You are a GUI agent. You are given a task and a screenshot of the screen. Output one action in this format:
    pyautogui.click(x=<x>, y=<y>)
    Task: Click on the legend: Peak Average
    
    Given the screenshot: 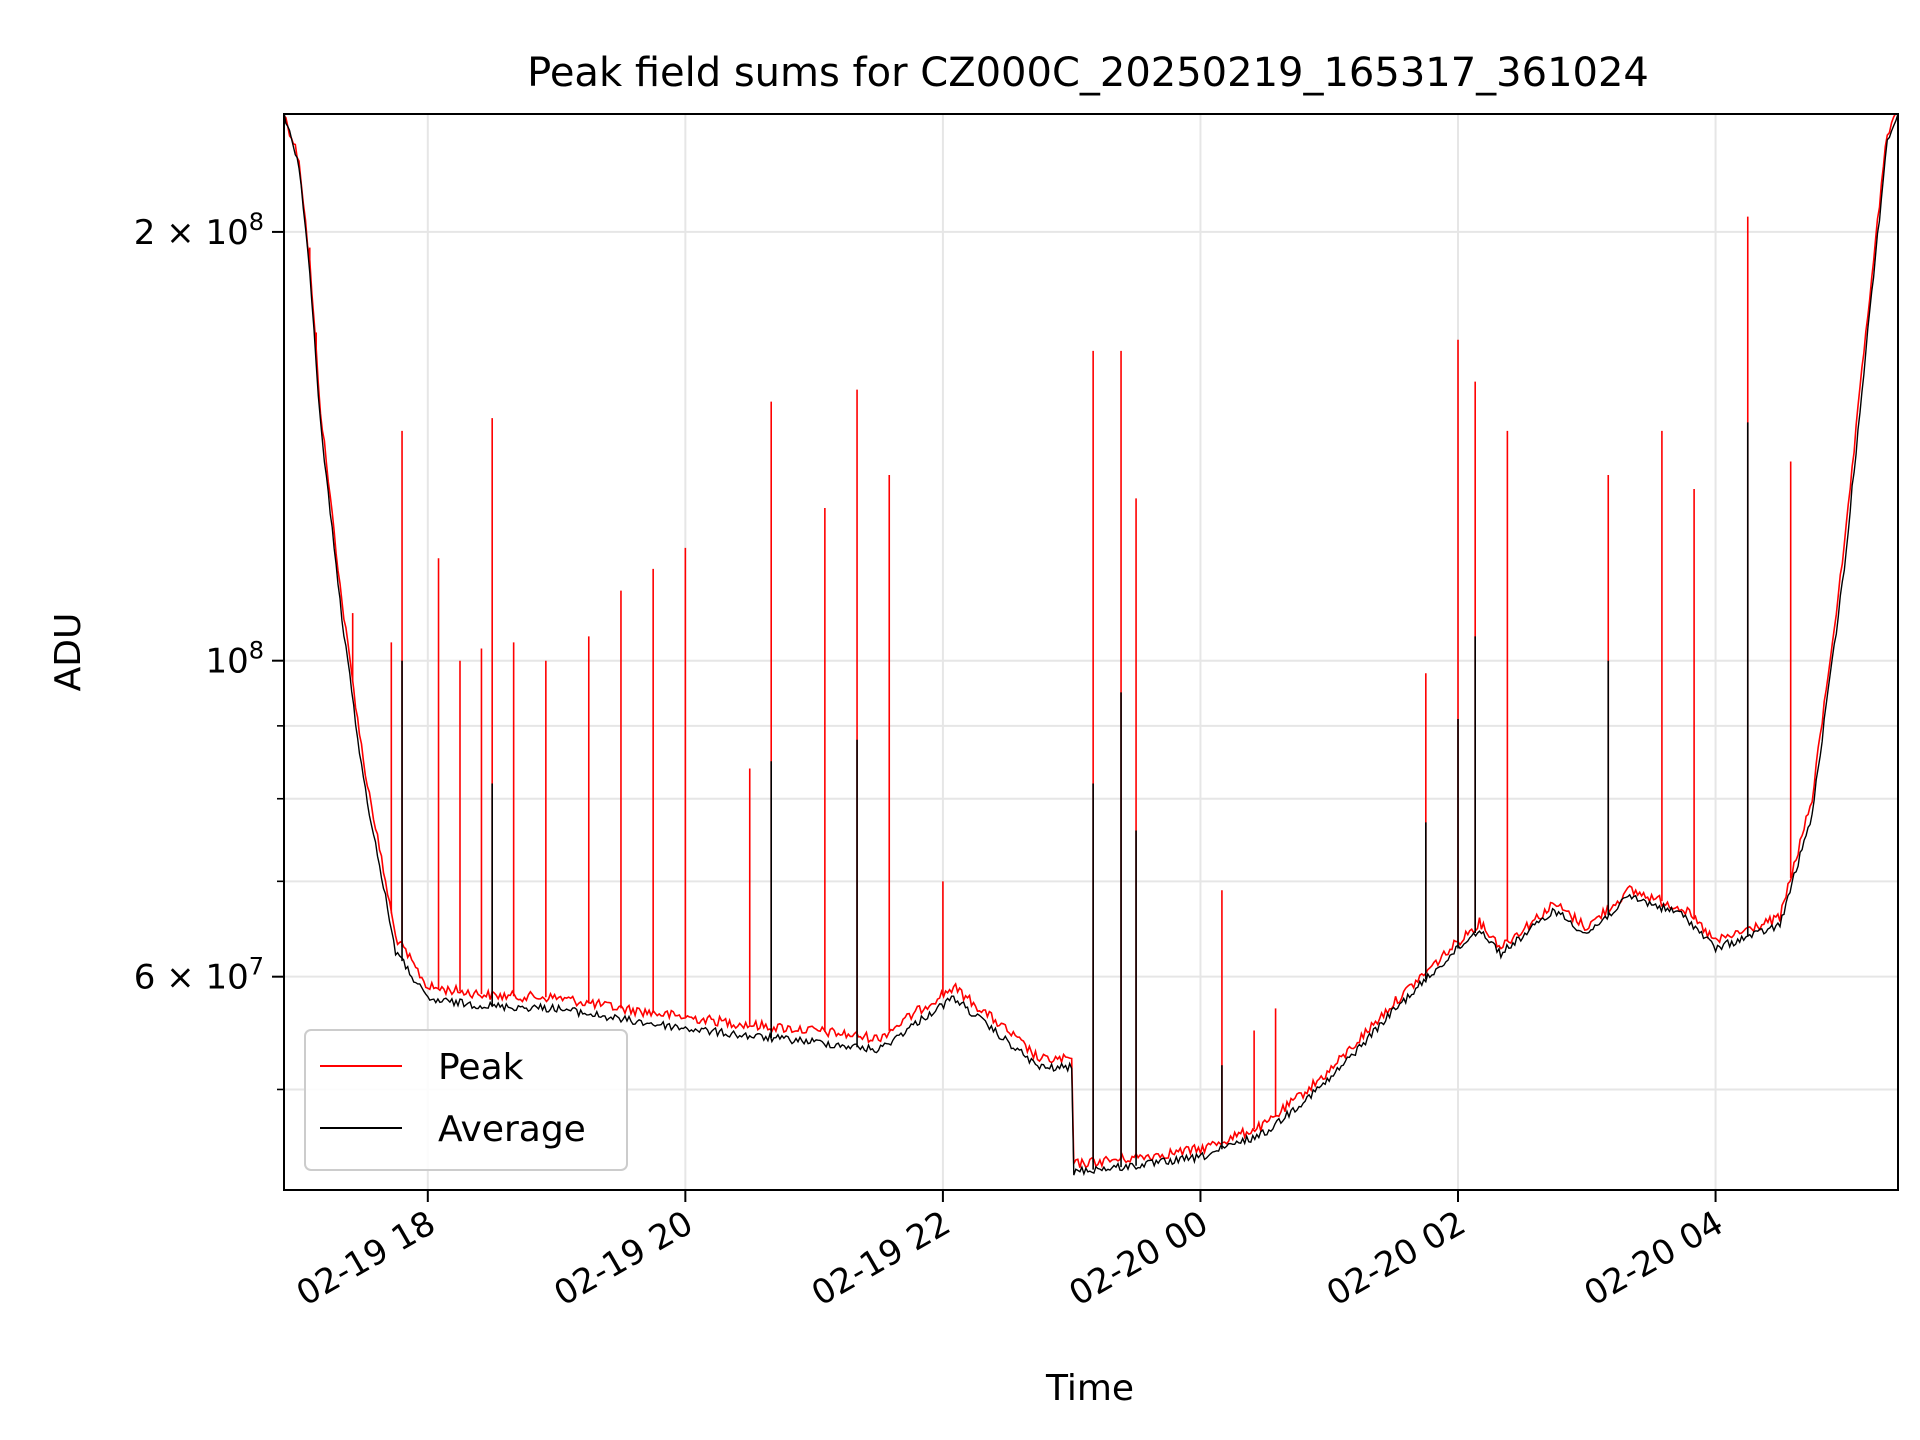 What is the action you would take?
    pyautogui.click(x=466, y=1100)
    